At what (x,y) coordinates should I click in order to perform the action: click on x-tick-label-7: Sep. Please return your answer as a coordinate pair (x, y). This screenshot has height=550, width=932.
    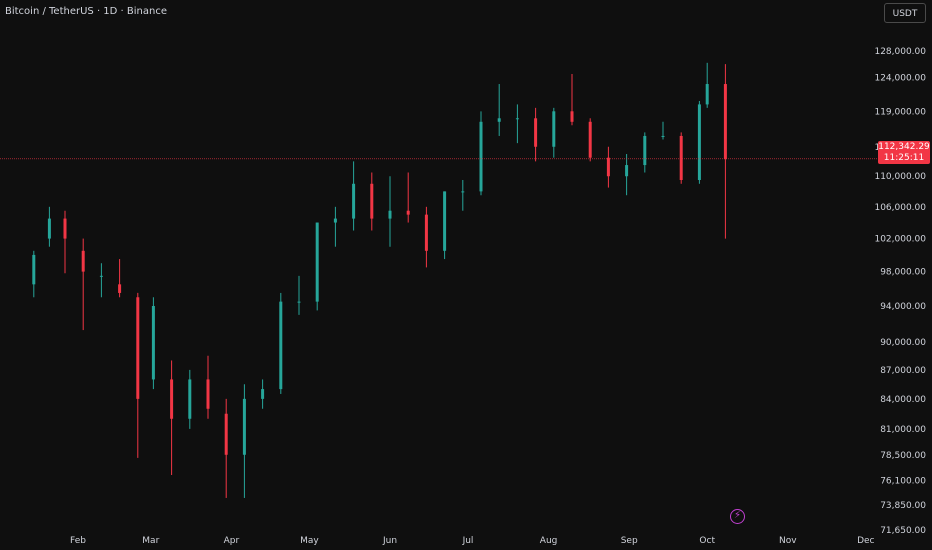
    Looking at the image, I should click on (629, 541).